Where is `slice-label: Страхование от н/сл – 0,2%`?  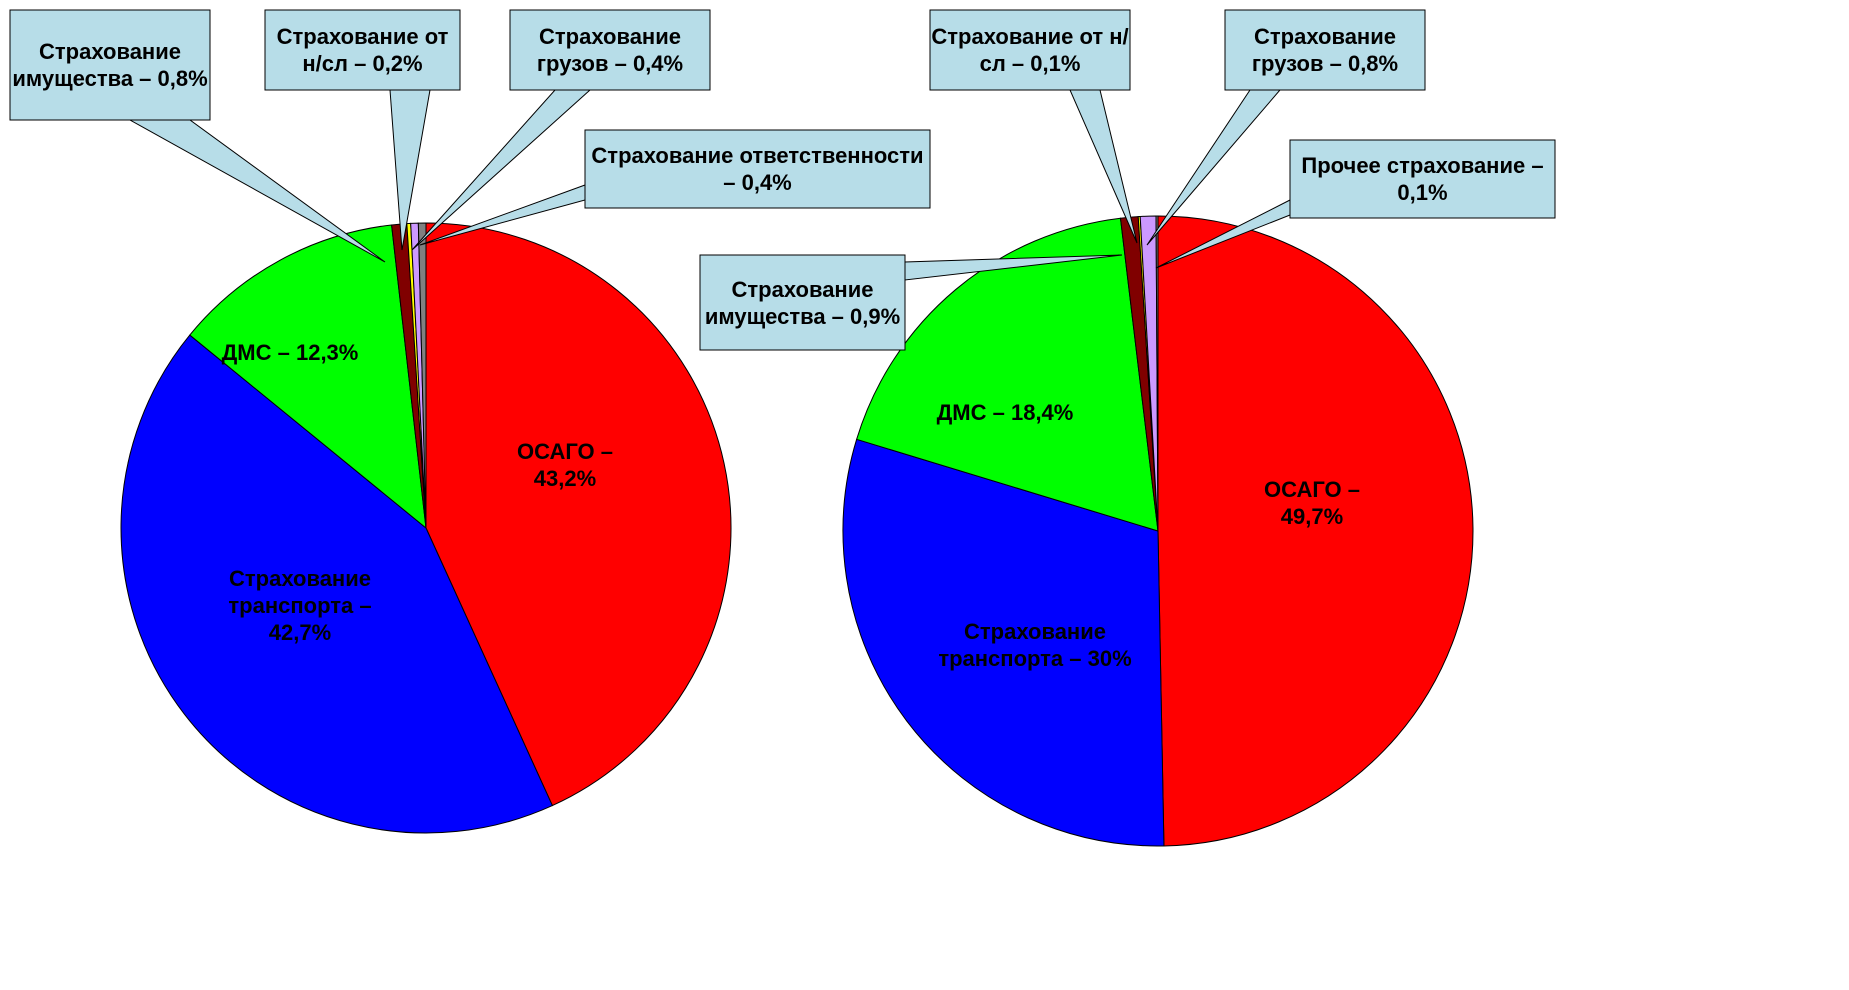 slice-label: Страхование от н/сл – 0,2% is located at coordinates (362, 50).